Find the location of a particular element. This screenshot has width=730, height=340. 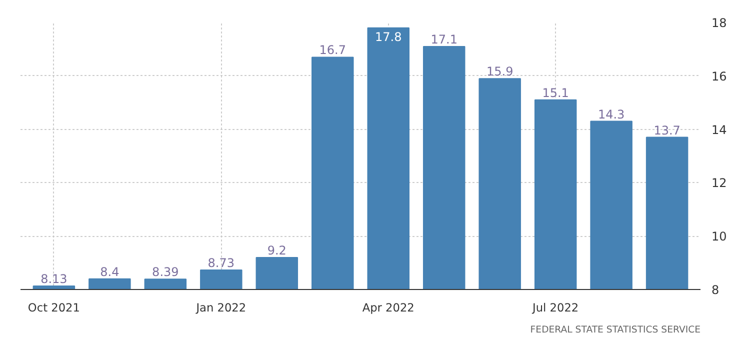

data-label: 15.9 is located at coordinates (500, 71).